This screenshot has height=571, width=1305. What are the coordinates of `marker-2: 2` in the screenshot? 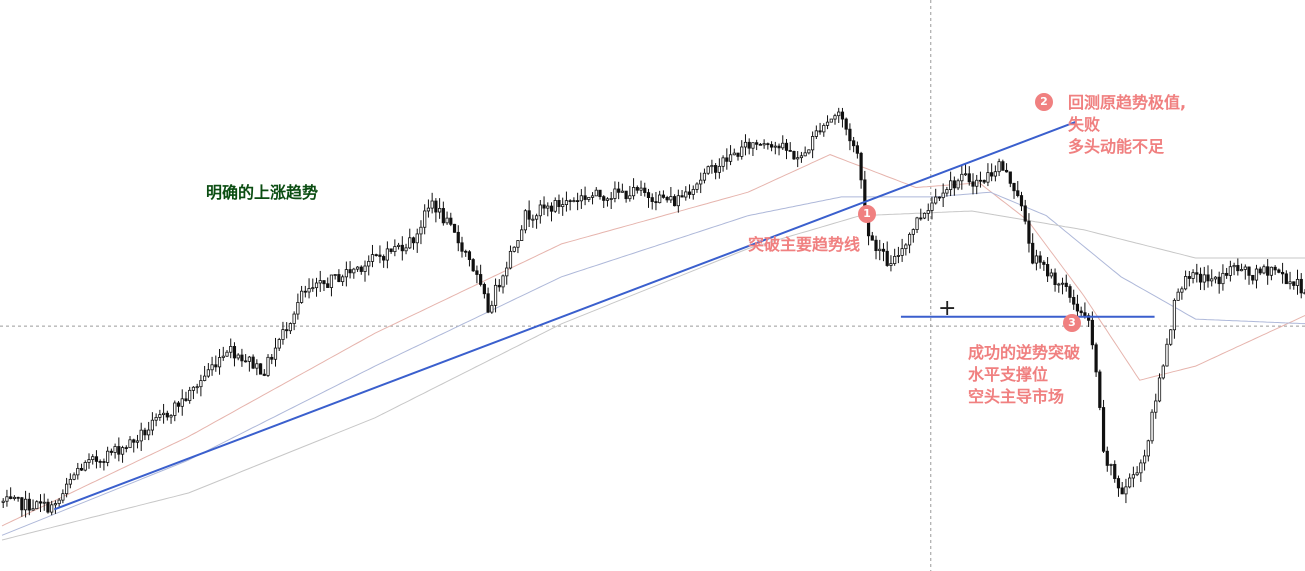 It's located at (1044, 102).